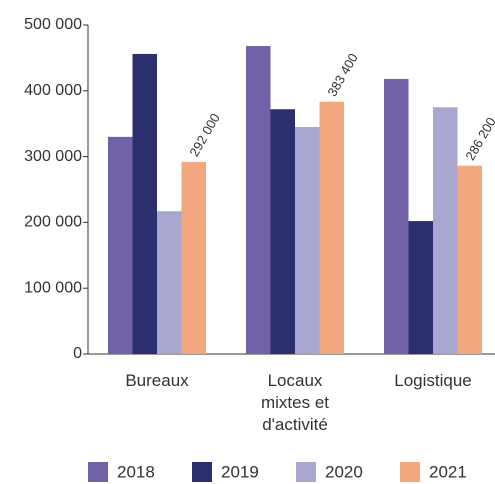 This screenshot has width=495, height=484. What do you see at coordinates (204, 135) in the screenshot?
I see `value-label: 292 000` at bounding box center [204, 135].